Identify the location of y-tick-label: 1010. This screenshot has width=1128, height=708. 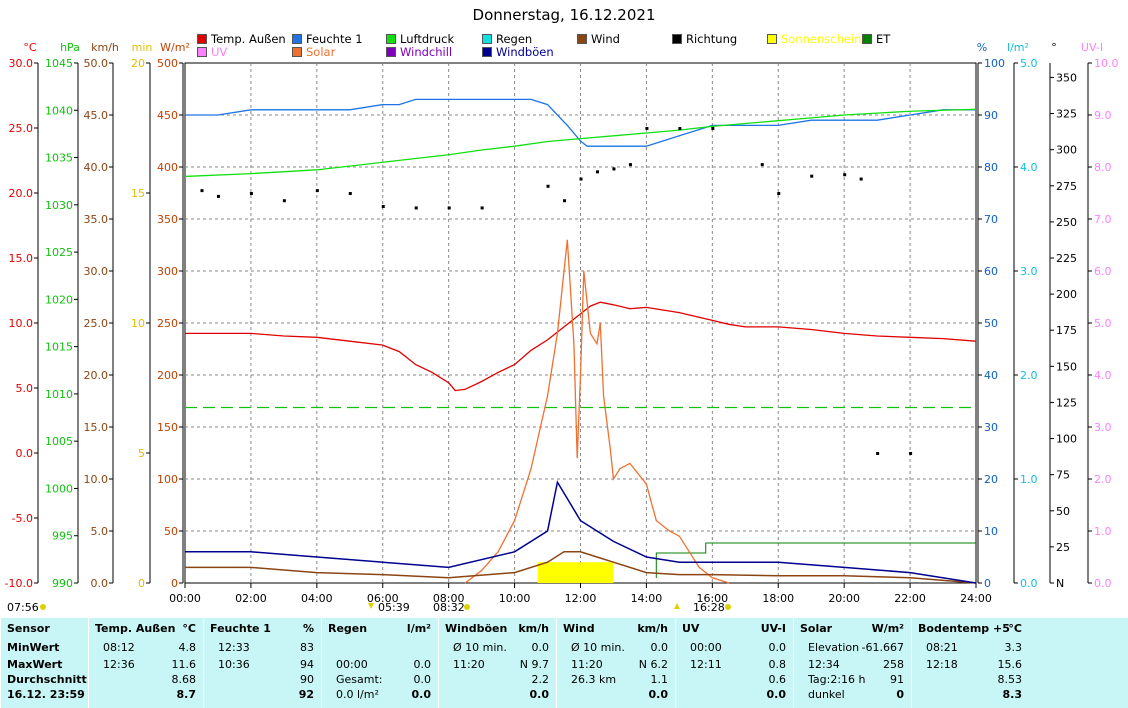
(59, 394).